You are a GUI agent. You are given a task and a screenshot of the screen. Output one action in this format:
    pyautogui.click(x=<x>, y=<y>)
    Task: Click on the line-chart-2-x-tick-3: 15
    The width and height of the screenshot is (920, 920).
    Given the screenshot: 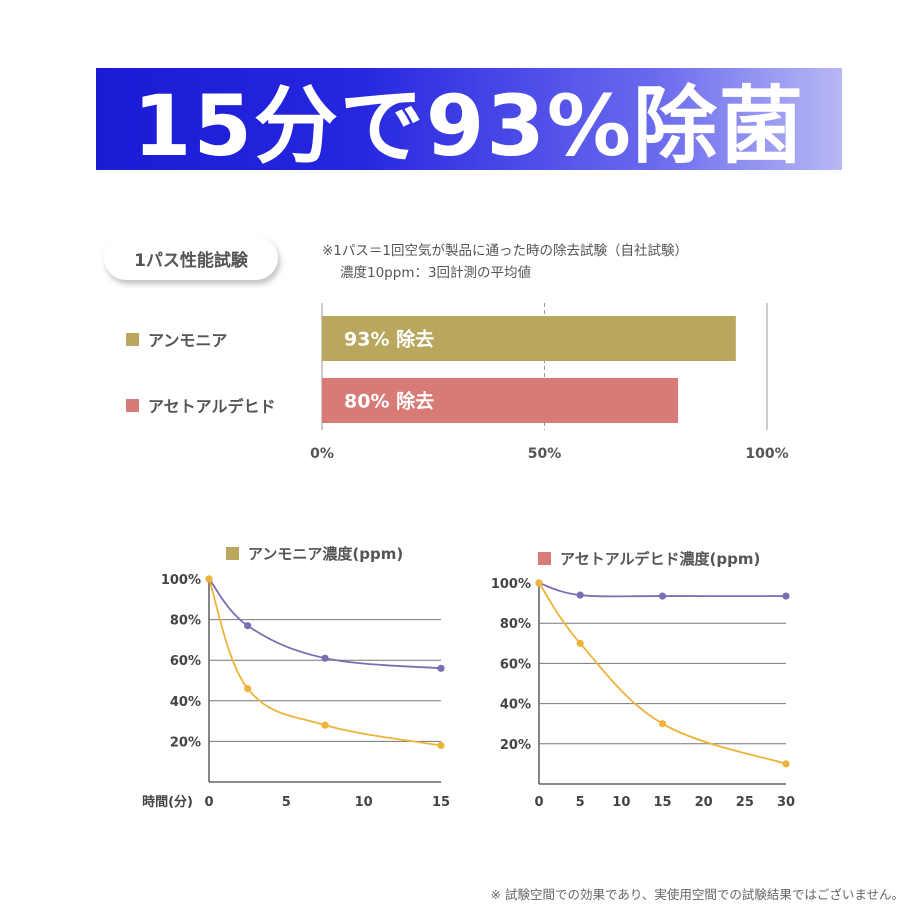 What is the action you would take?
    pyautogui.click(x=662, y=802)
    